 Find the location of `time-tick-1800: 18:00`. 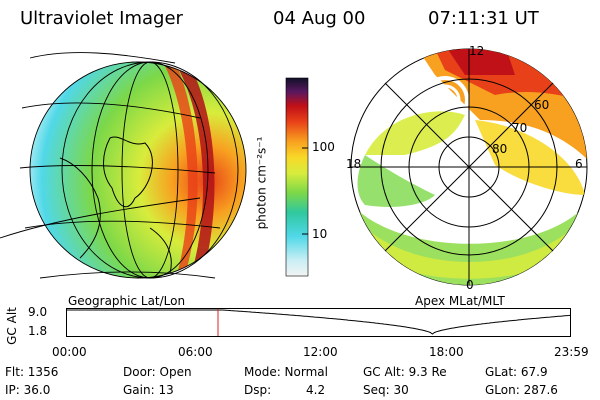

time-tick-1800: 18:00 is located at coordinates (446, 352).